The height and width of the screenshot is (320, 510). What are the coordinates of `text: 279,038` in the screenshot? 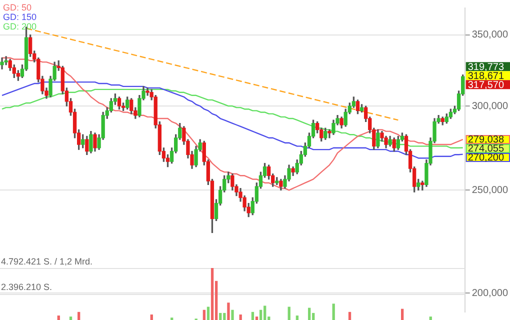 It's located at (486, 140).